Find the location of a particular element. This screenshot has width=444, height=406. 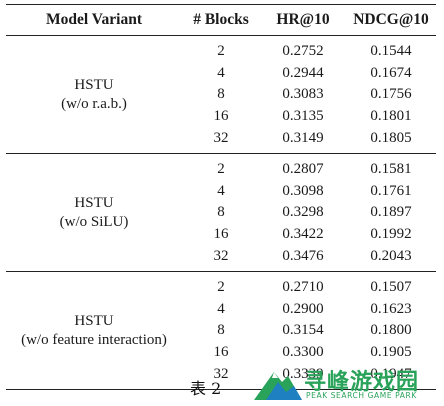

table-row: 8 0.3298 0.1897 is located at coordinates (309, 213).